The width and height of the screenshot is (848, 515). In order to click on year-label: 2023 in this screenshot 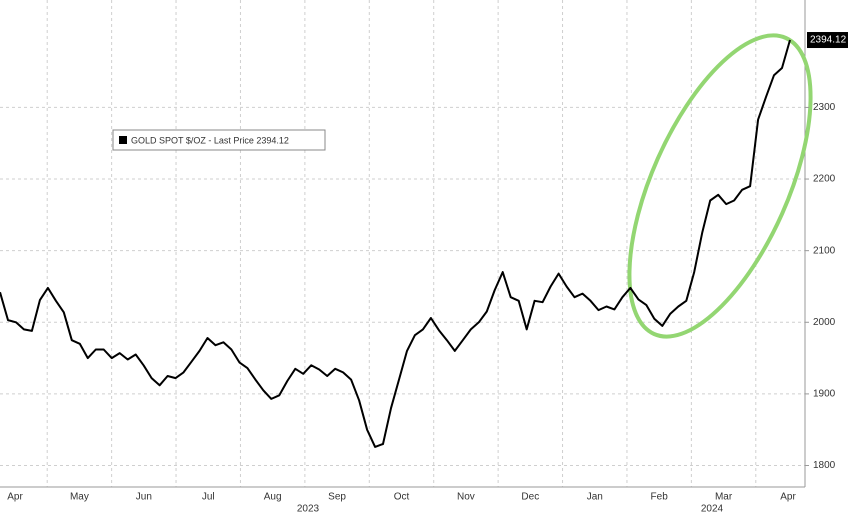, I will do `click(308, 509)`.